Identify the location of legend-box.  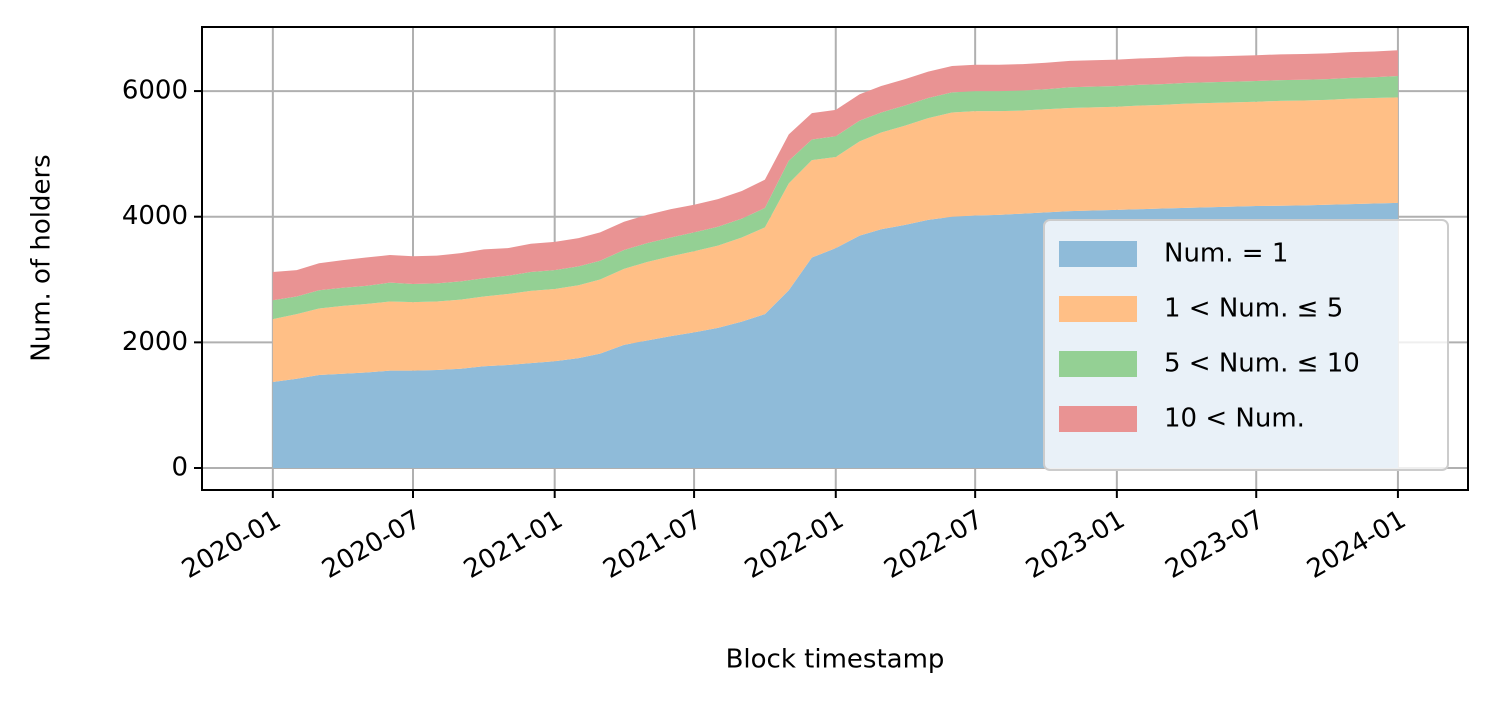
(1246, 345).